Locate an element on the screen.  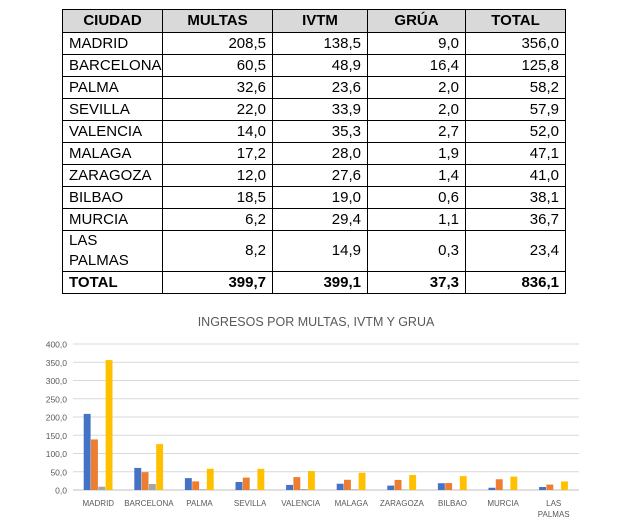
table-row: LAS PALMAS 8,2 14,9 0,3 23,4 is located at coordinates (314, 251).